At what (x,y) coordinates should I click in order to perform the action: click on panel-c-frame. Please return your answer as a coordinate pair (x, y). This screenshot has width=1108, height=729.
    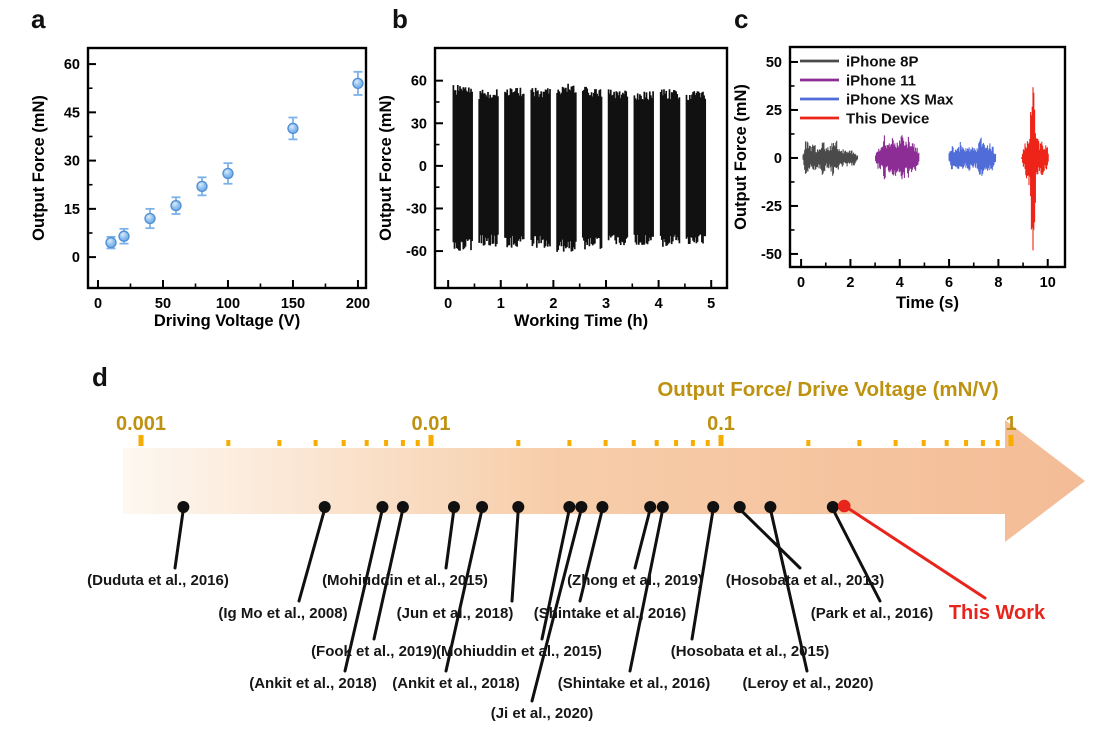
    Looking at the image, I should click on (927, 157).